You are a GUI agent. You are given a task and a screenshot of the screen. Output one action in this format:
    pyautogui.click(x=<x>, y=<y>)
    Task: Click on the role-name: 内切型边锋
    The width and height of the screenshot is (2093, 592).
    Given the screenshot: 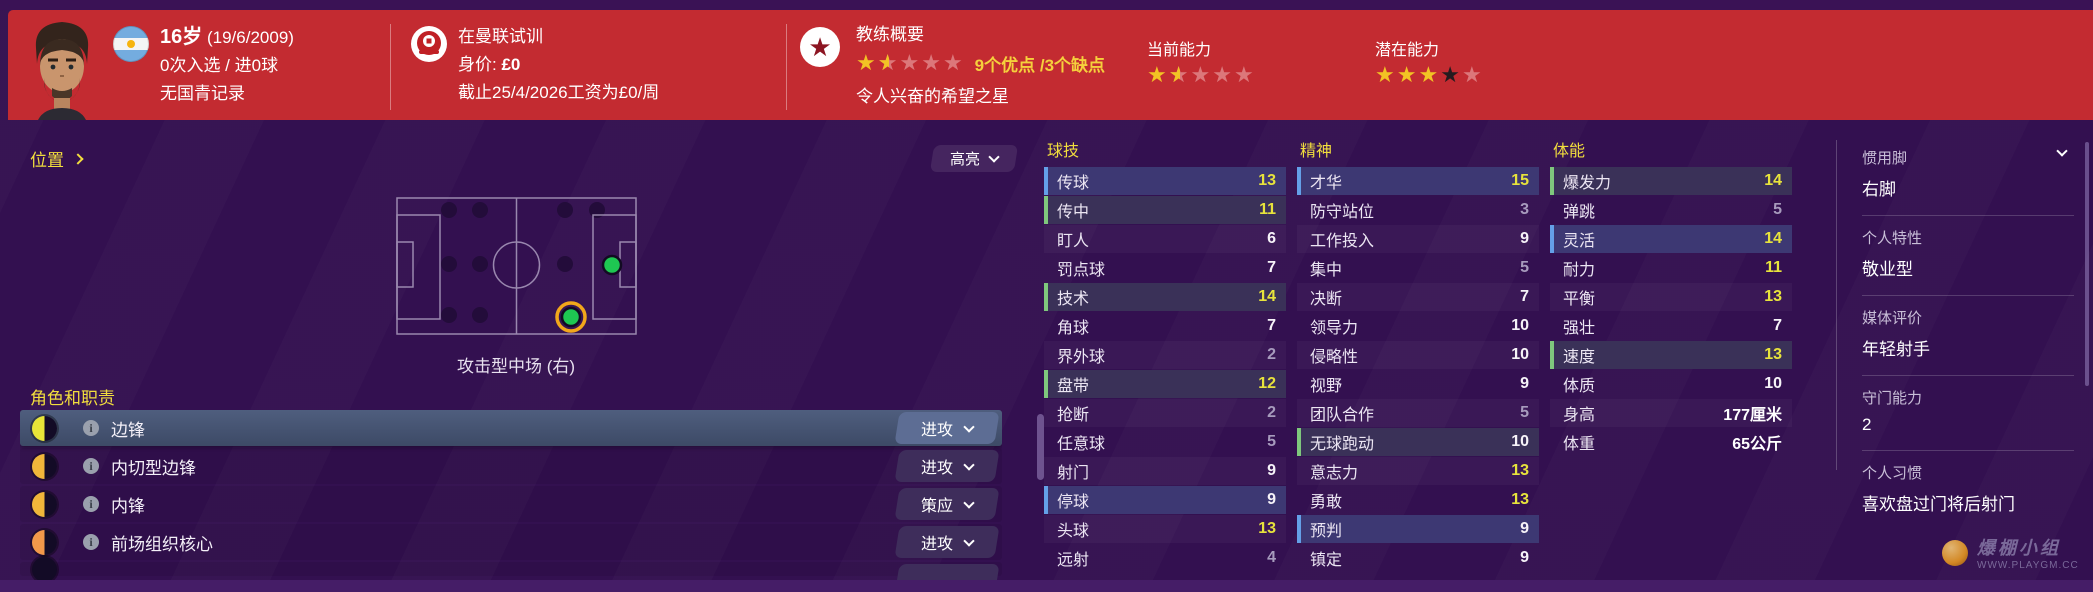 What is the action you would take?
    pyautogui.click(x=153, y=468)
    